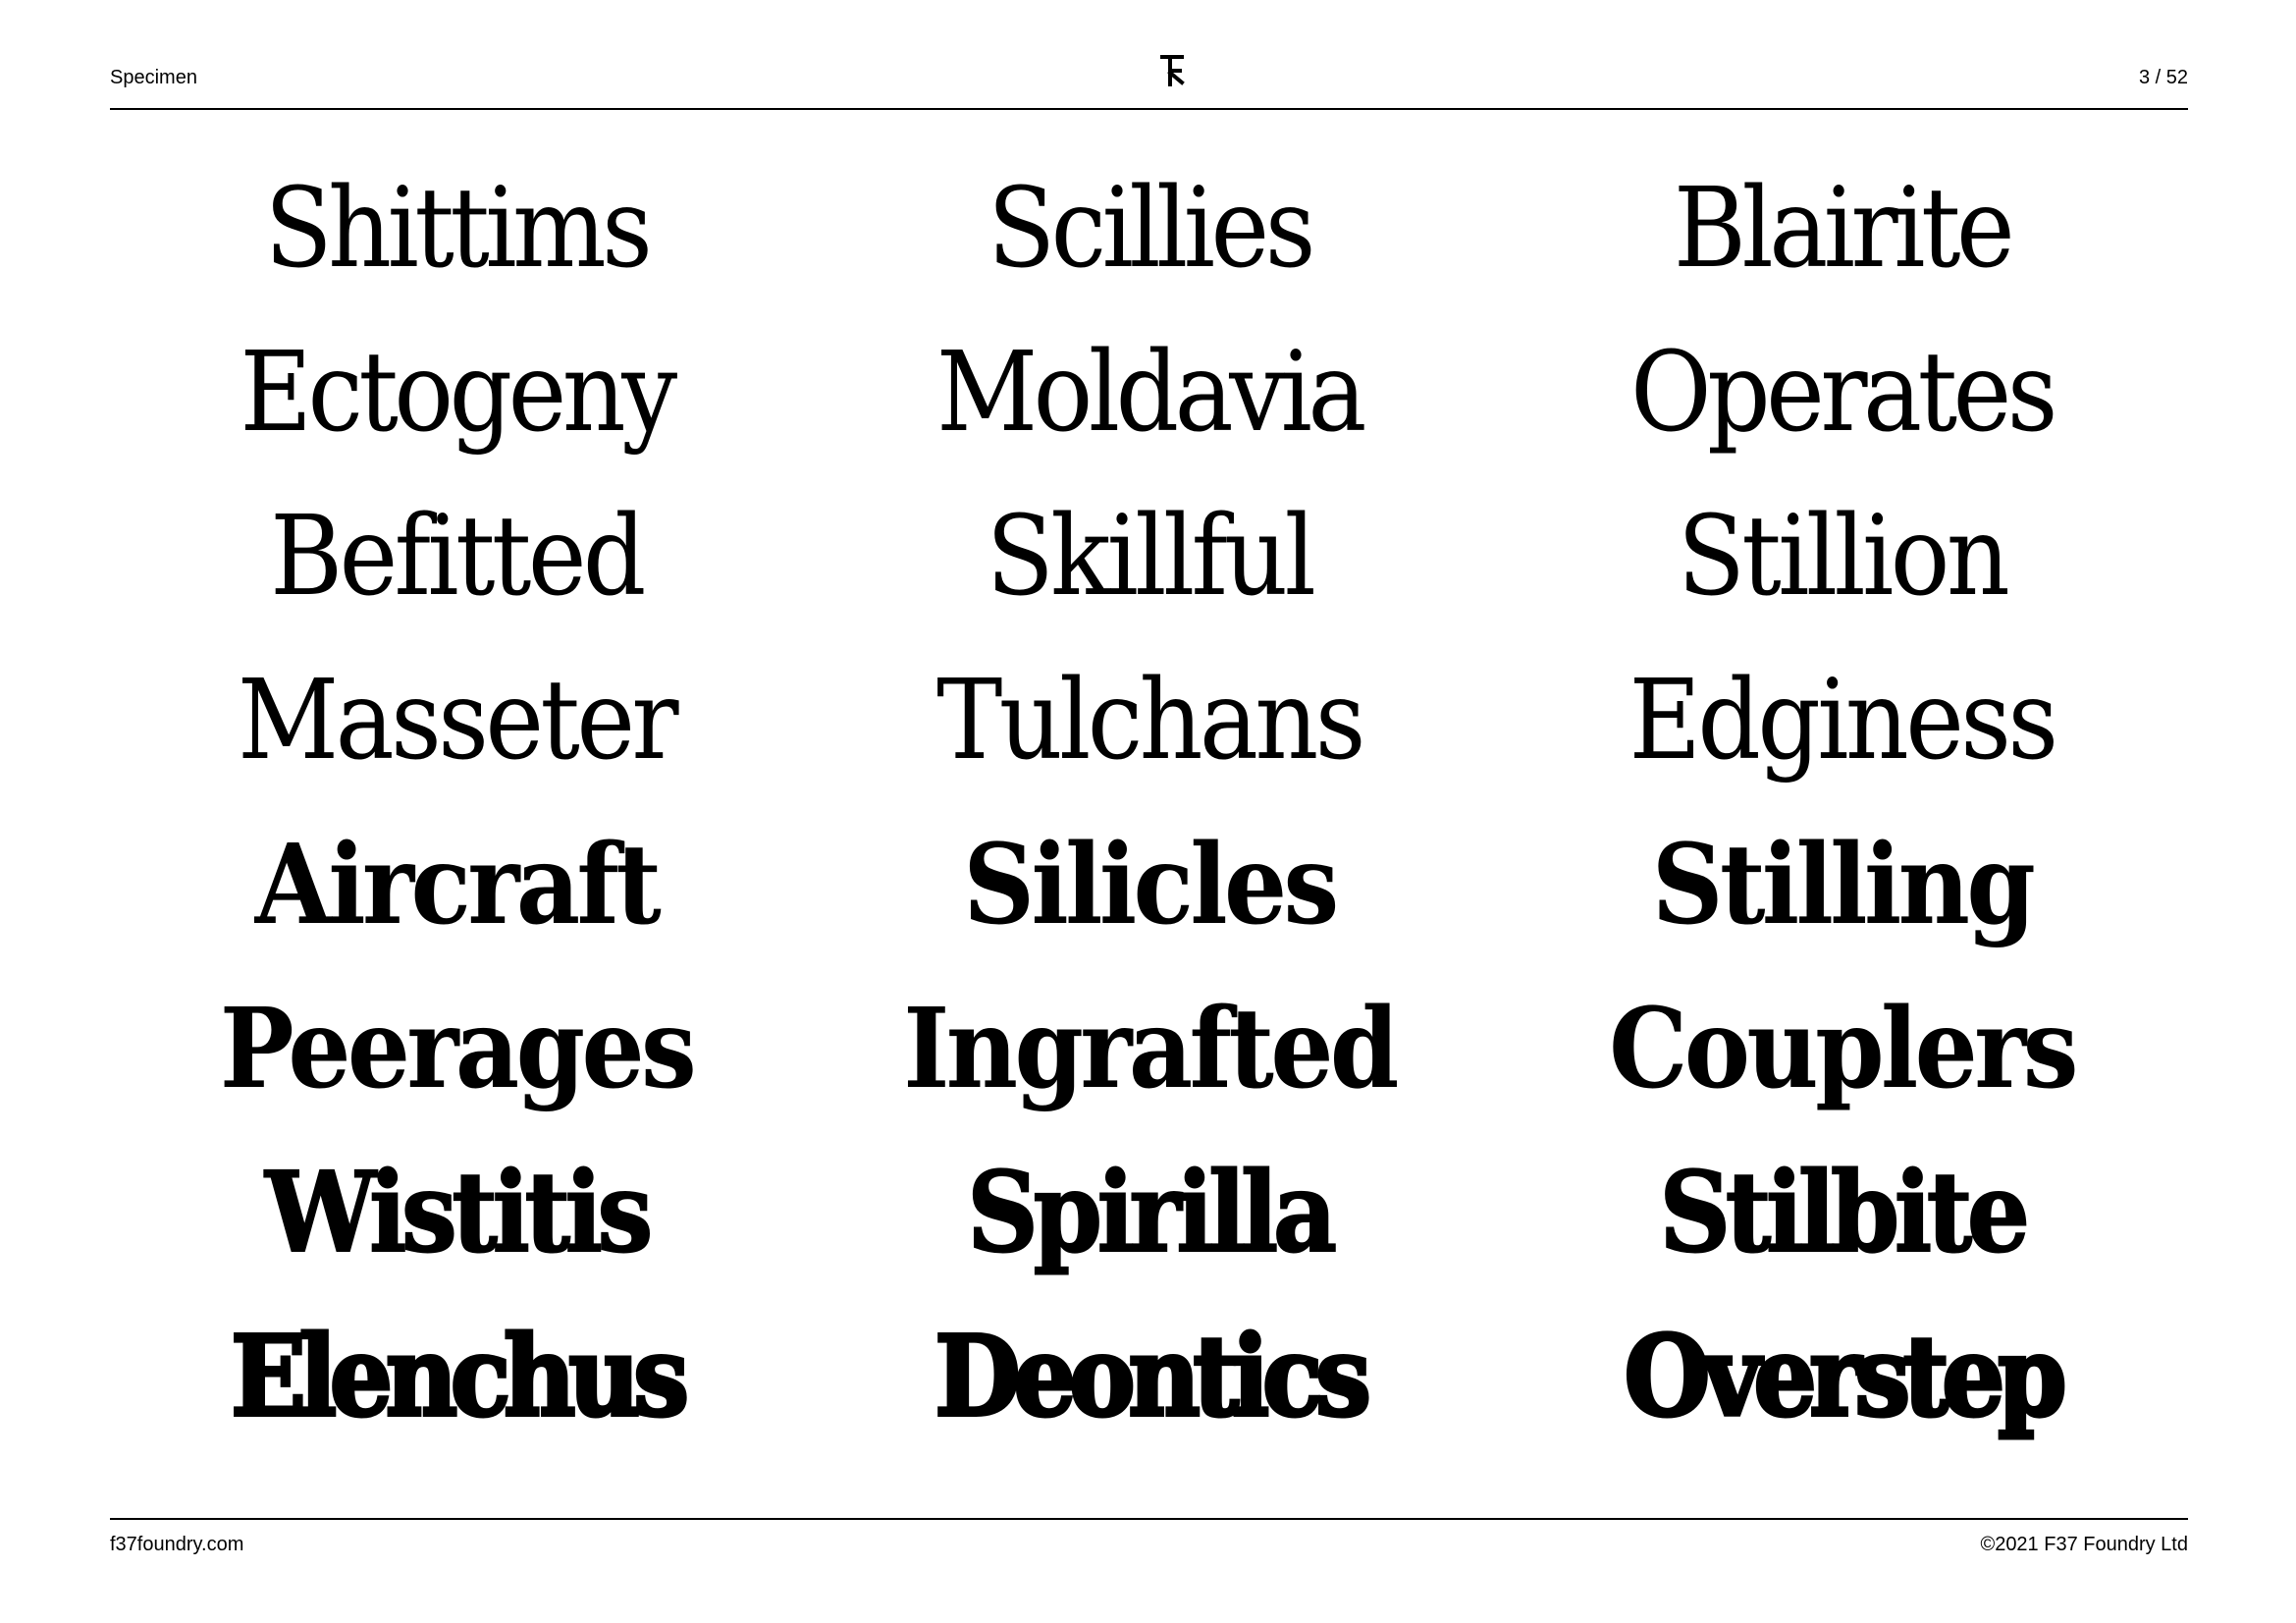  Describe the element at coordinates (1172, 70) in the screenshot. I see `f37-logo-icon` at that location.